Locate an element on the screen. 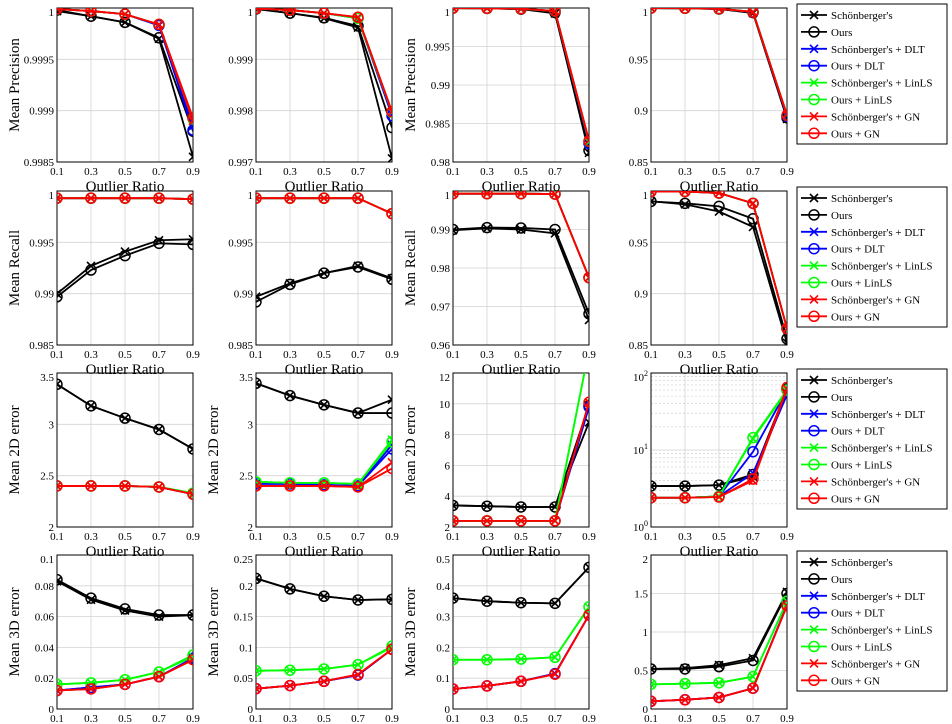 The height and width of the screenshot is (724, 952). legend-label: Schönberger's is located at coordinates (862, 381).